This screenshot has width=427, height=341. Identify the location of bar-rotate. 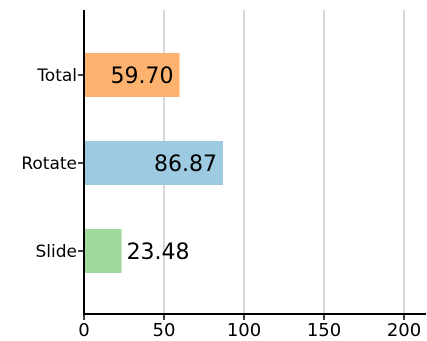
(153, 163).